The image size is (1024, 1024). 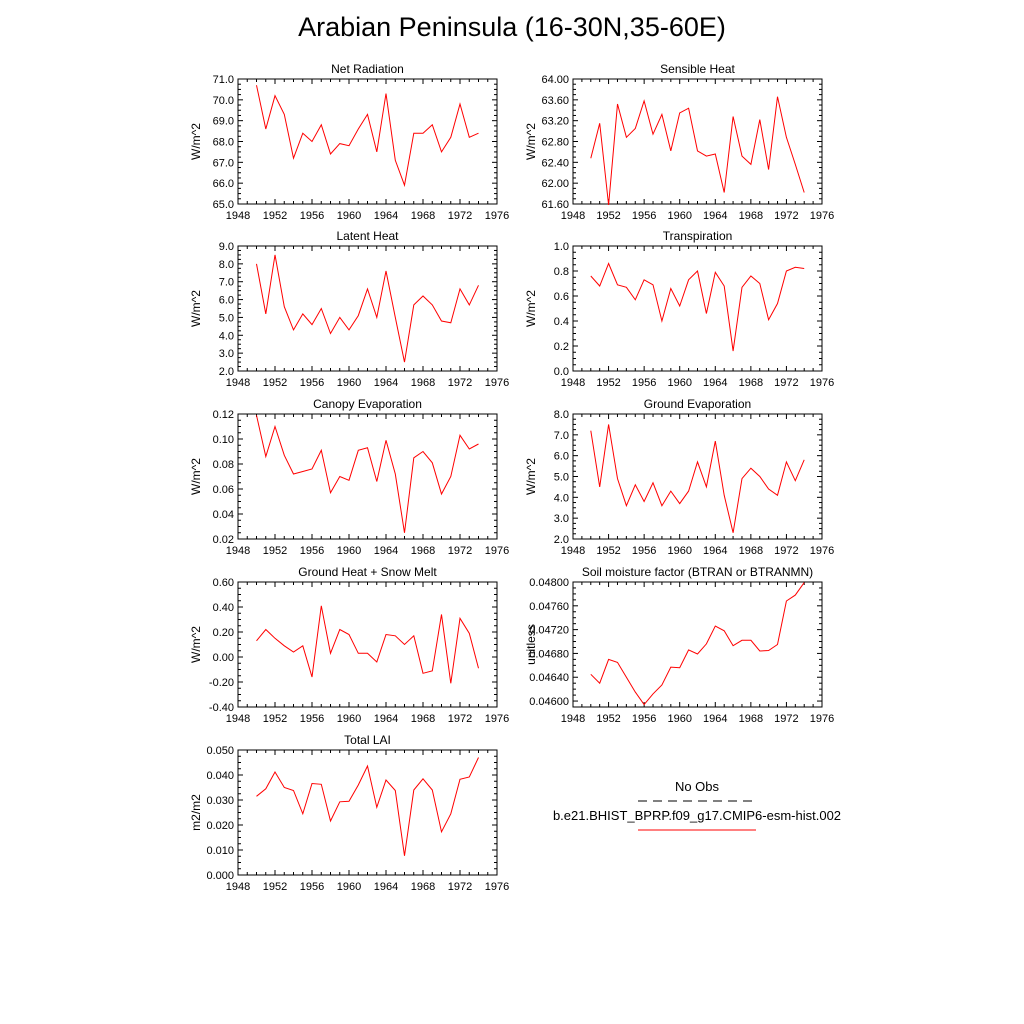 I want to click on y-tick-label: 0.02, so click(x=223, y=540).